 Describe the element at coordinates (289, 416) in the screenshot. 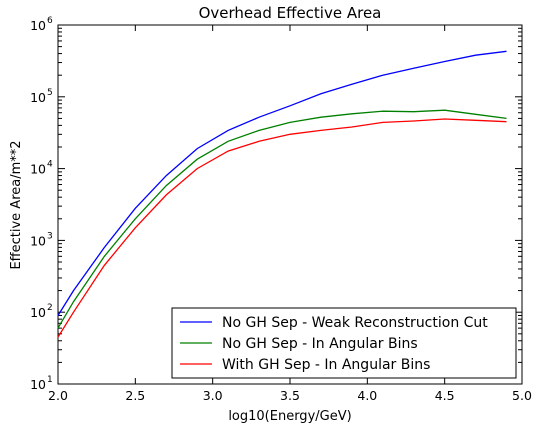

I see `x-axis-label: log10(Energy/GeV)` at that location.